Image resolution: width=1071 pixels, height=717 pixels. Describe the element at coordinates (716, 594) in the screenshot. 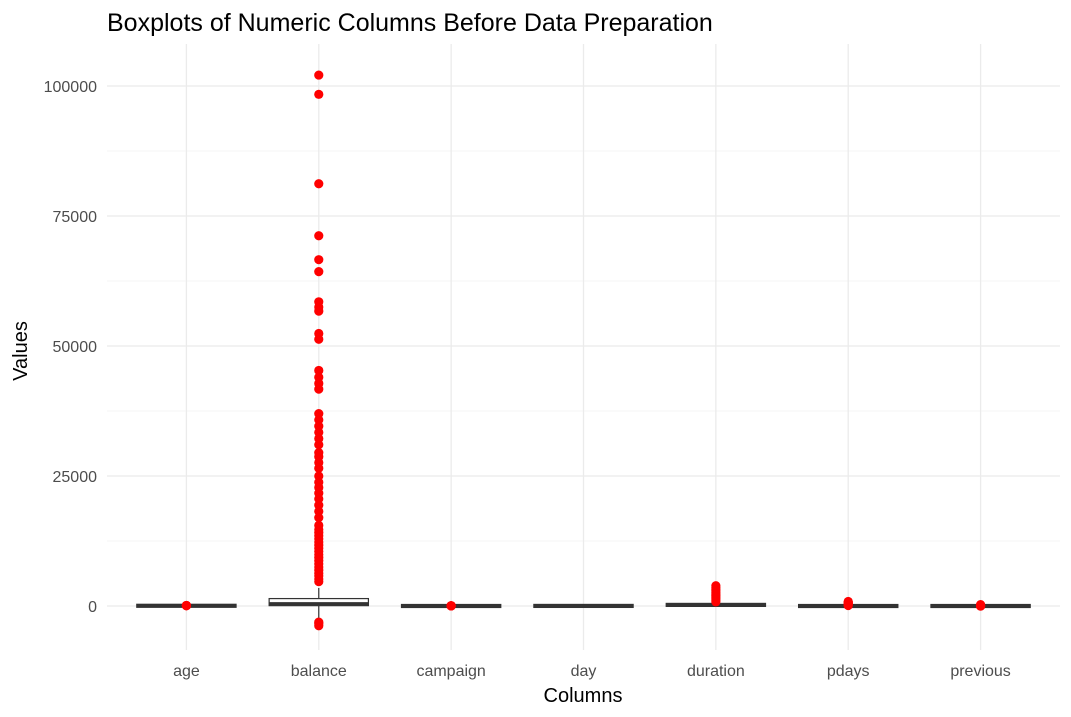

I see `box-duration` at that location.